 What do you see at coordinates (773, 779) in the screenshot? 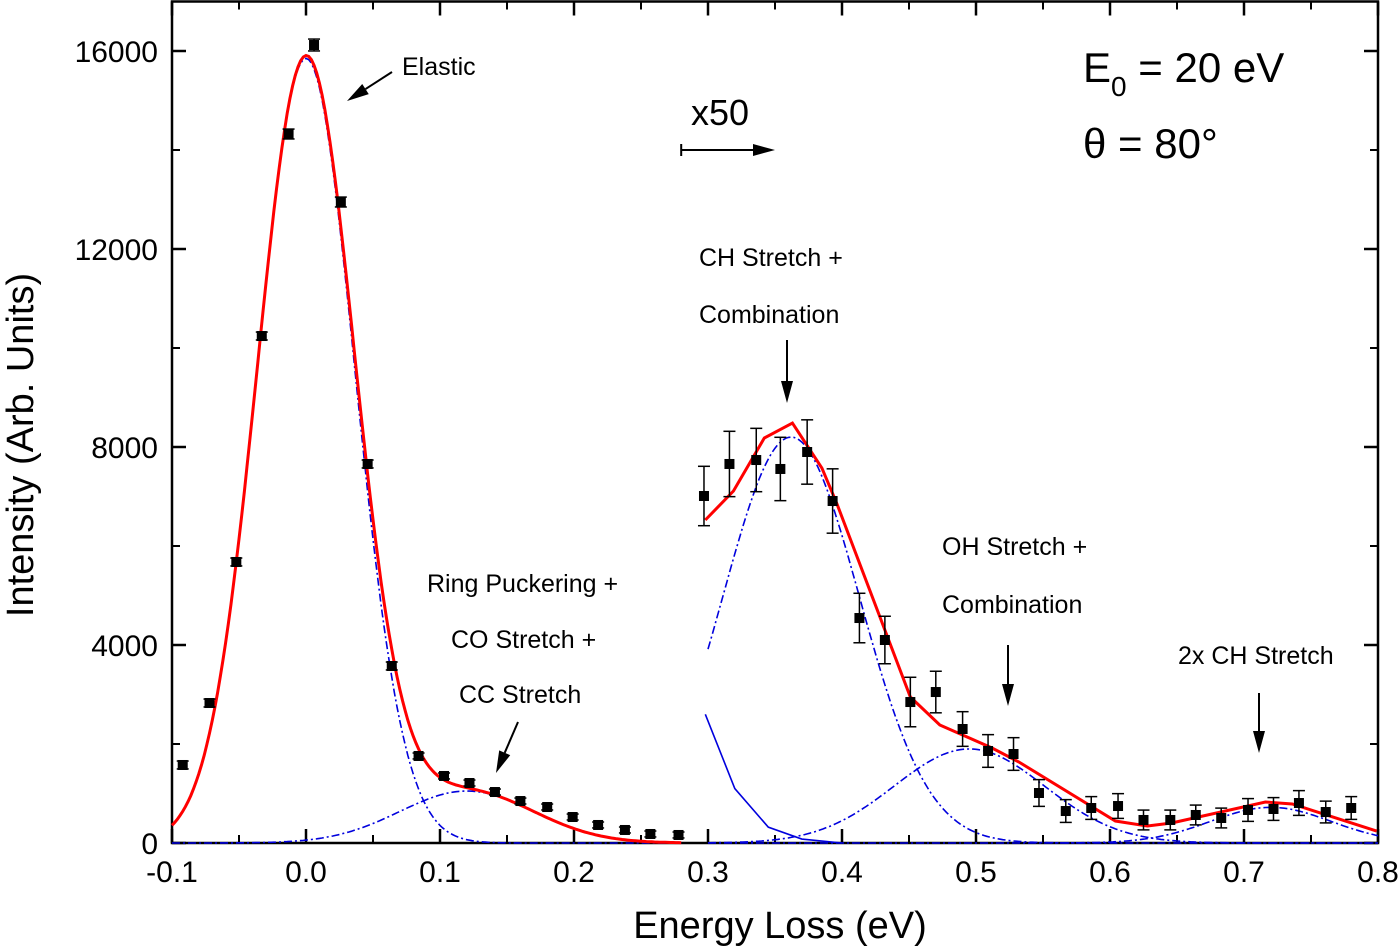
I see `elastic-tail-right` at bounding box center [773, 779].